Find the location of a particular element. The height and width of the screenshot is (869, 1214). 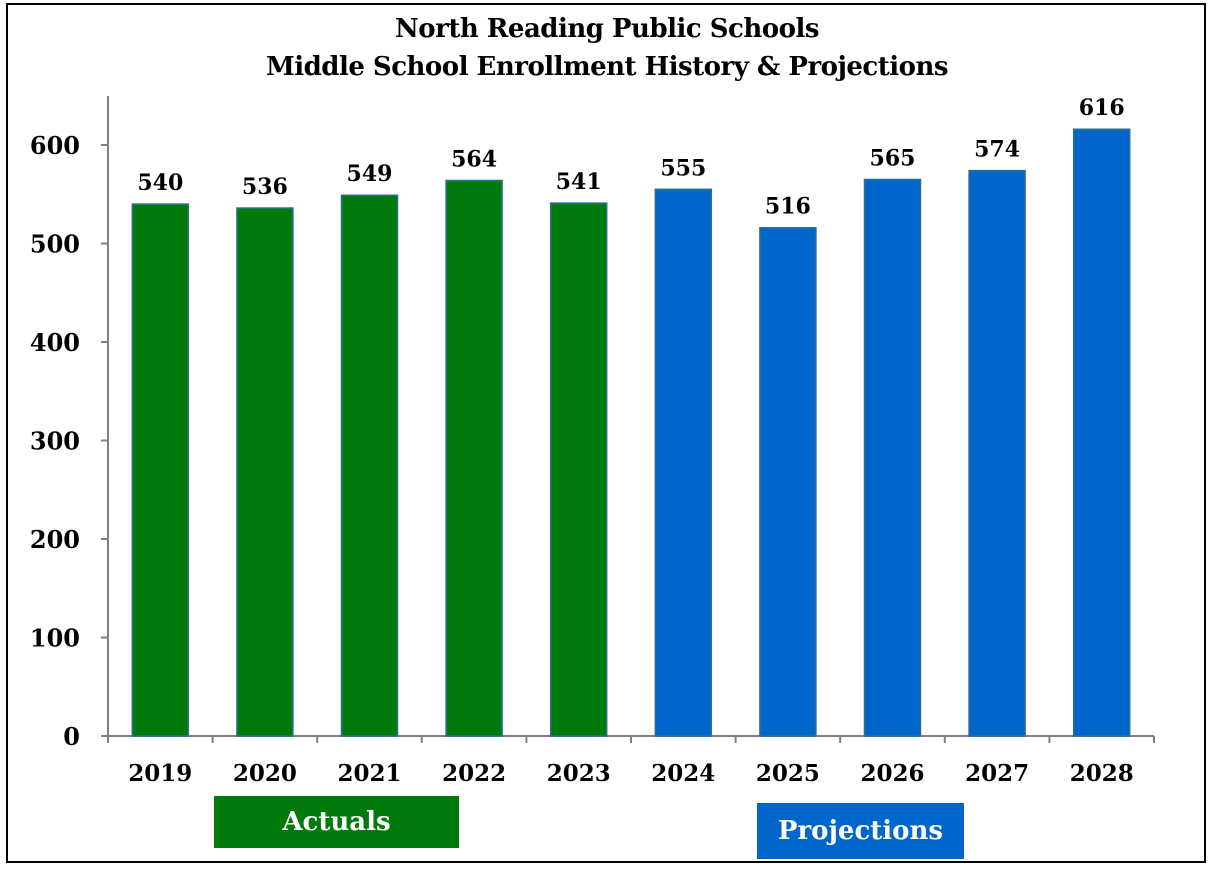

y-tick-label: 500 is located at coordinates (55, 244).